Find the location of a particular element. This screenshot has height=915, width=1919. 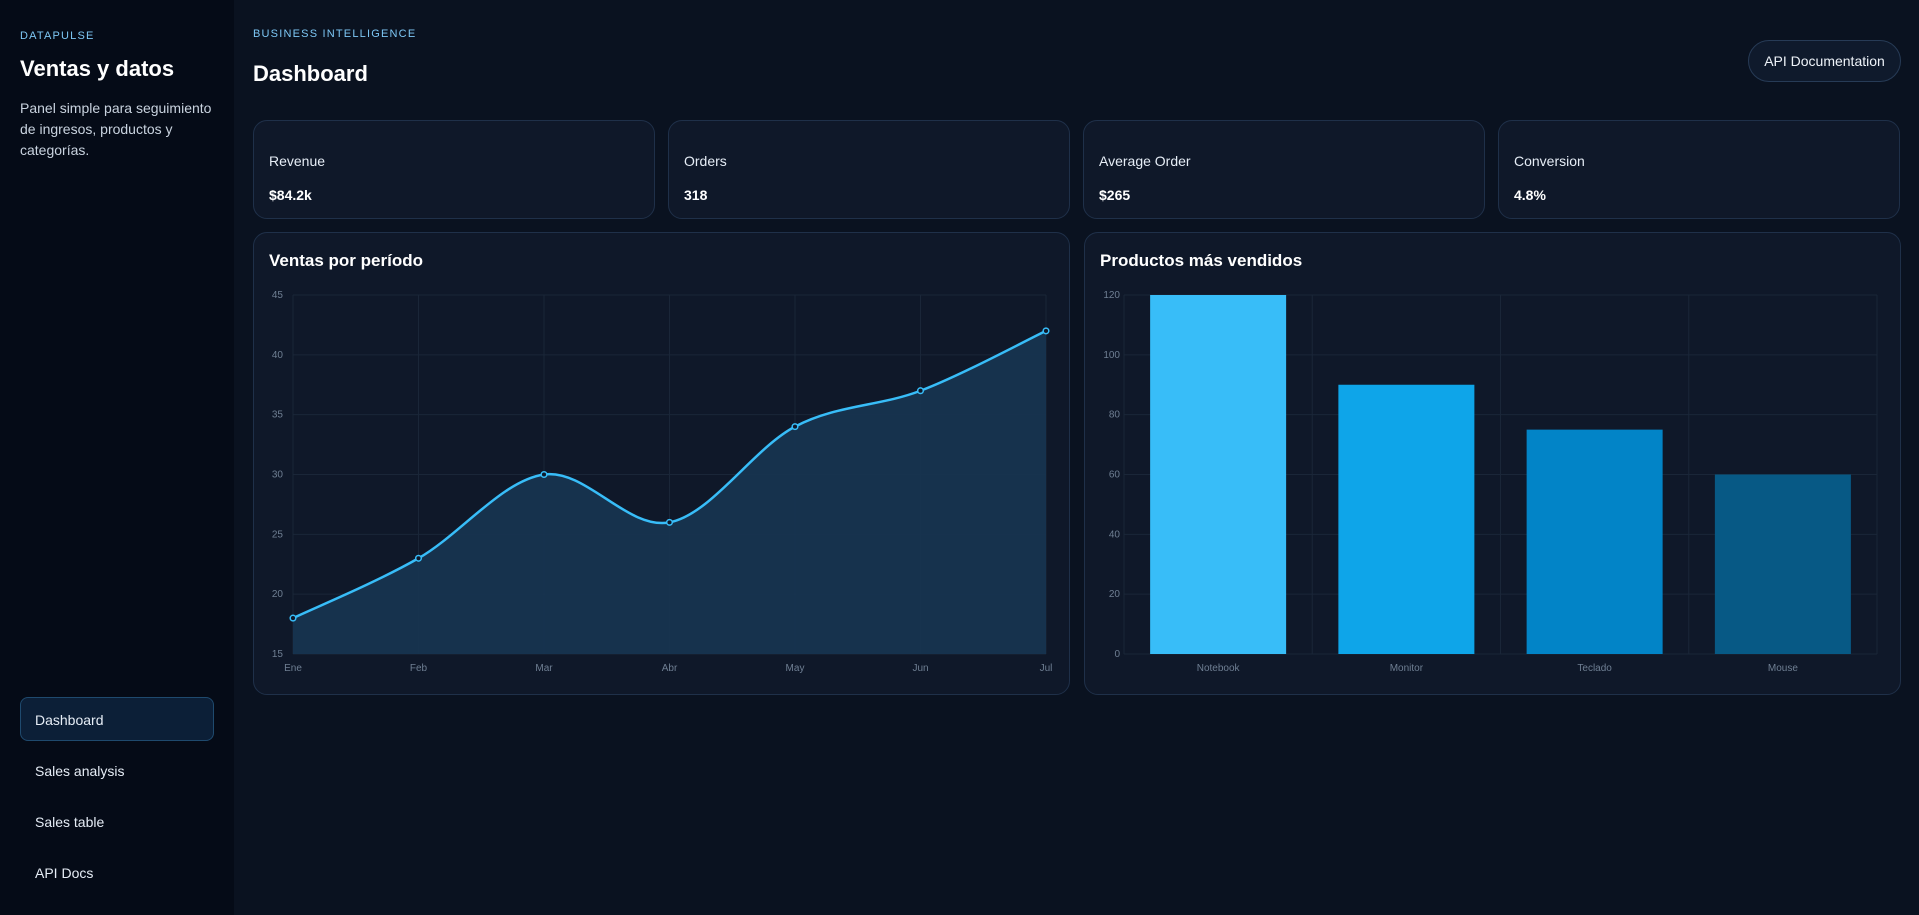

x-tick-label: Notebook is located at coordinates (1219, 668).